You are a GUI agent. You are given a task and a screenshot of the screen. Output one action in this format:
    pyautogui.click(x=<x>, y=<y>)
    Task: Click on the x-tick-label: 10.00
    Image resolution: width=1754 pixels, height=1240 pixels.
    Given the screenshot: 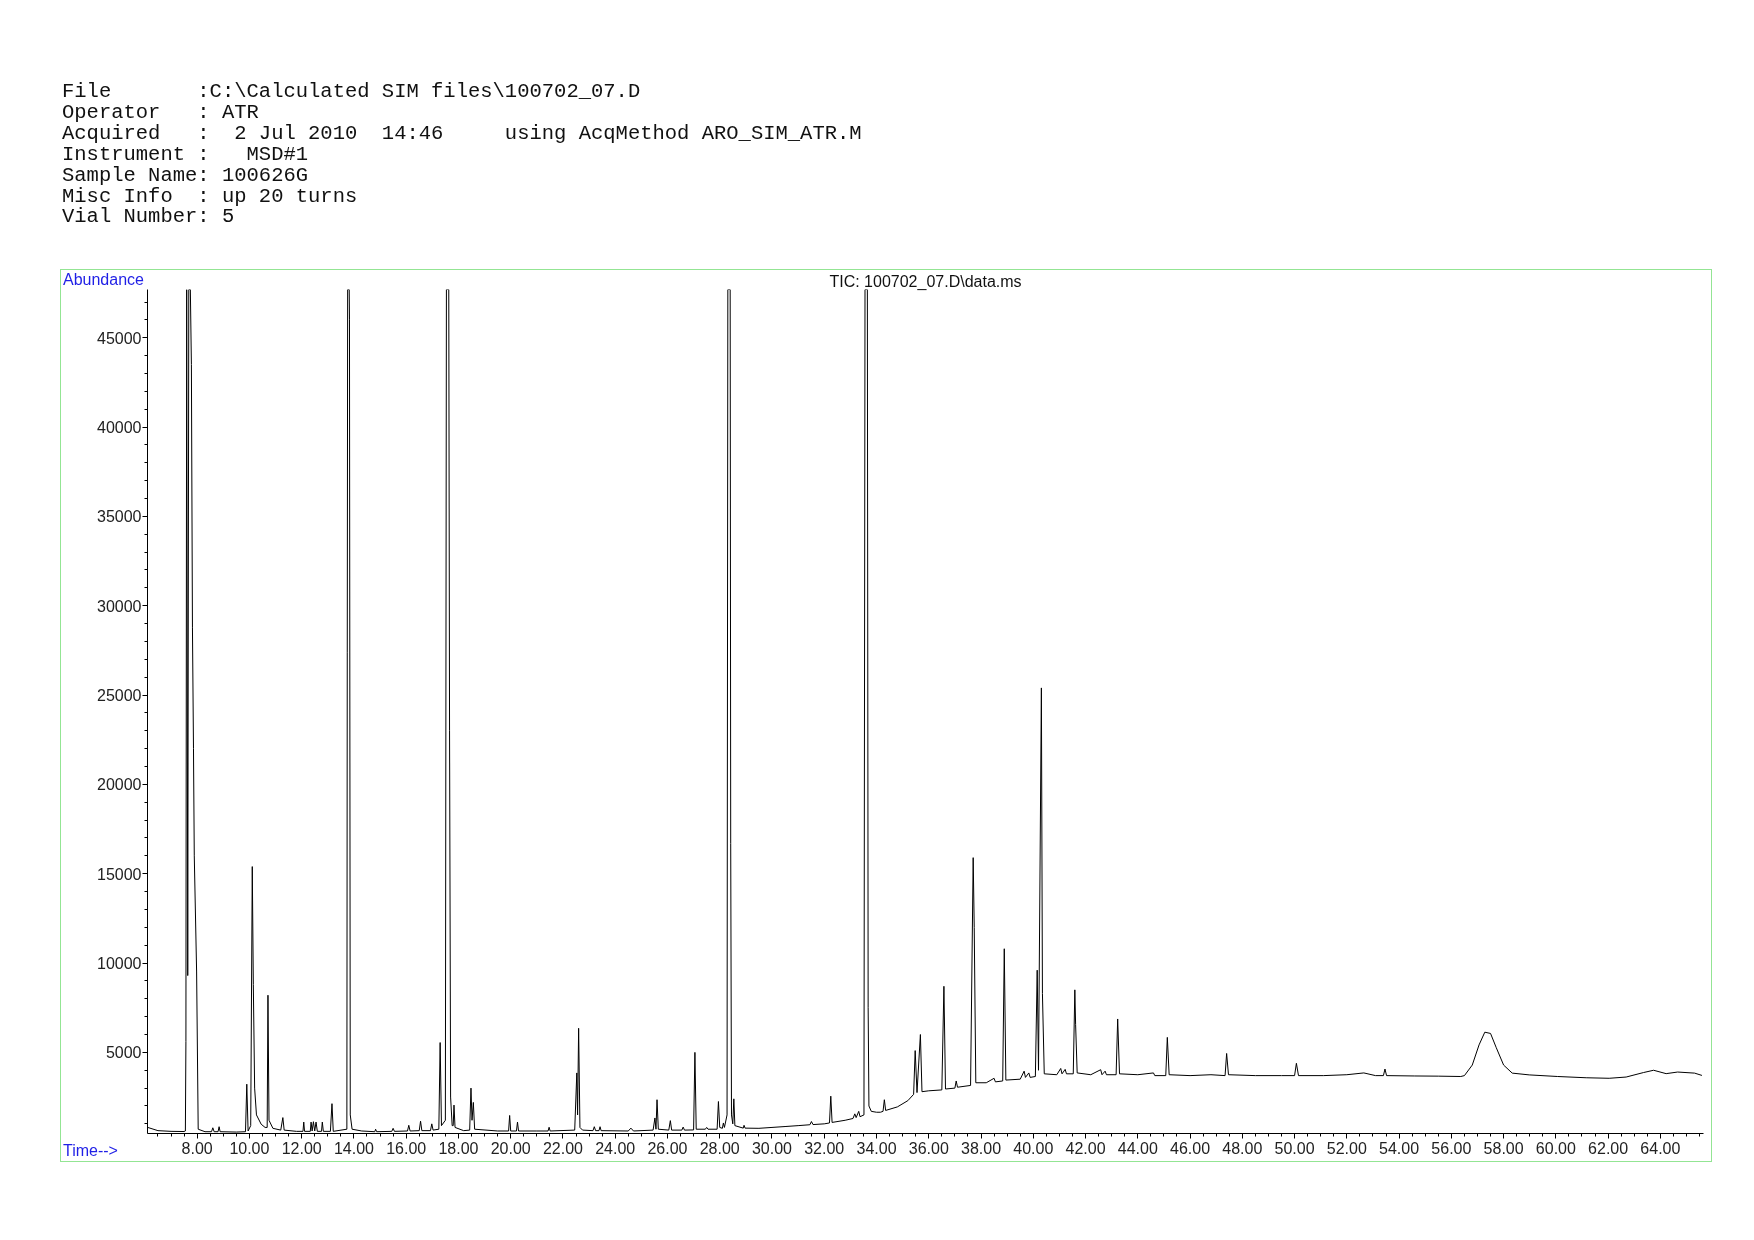 What is the action you would take?
    pyautogui.click(x=249, y=1148)
    